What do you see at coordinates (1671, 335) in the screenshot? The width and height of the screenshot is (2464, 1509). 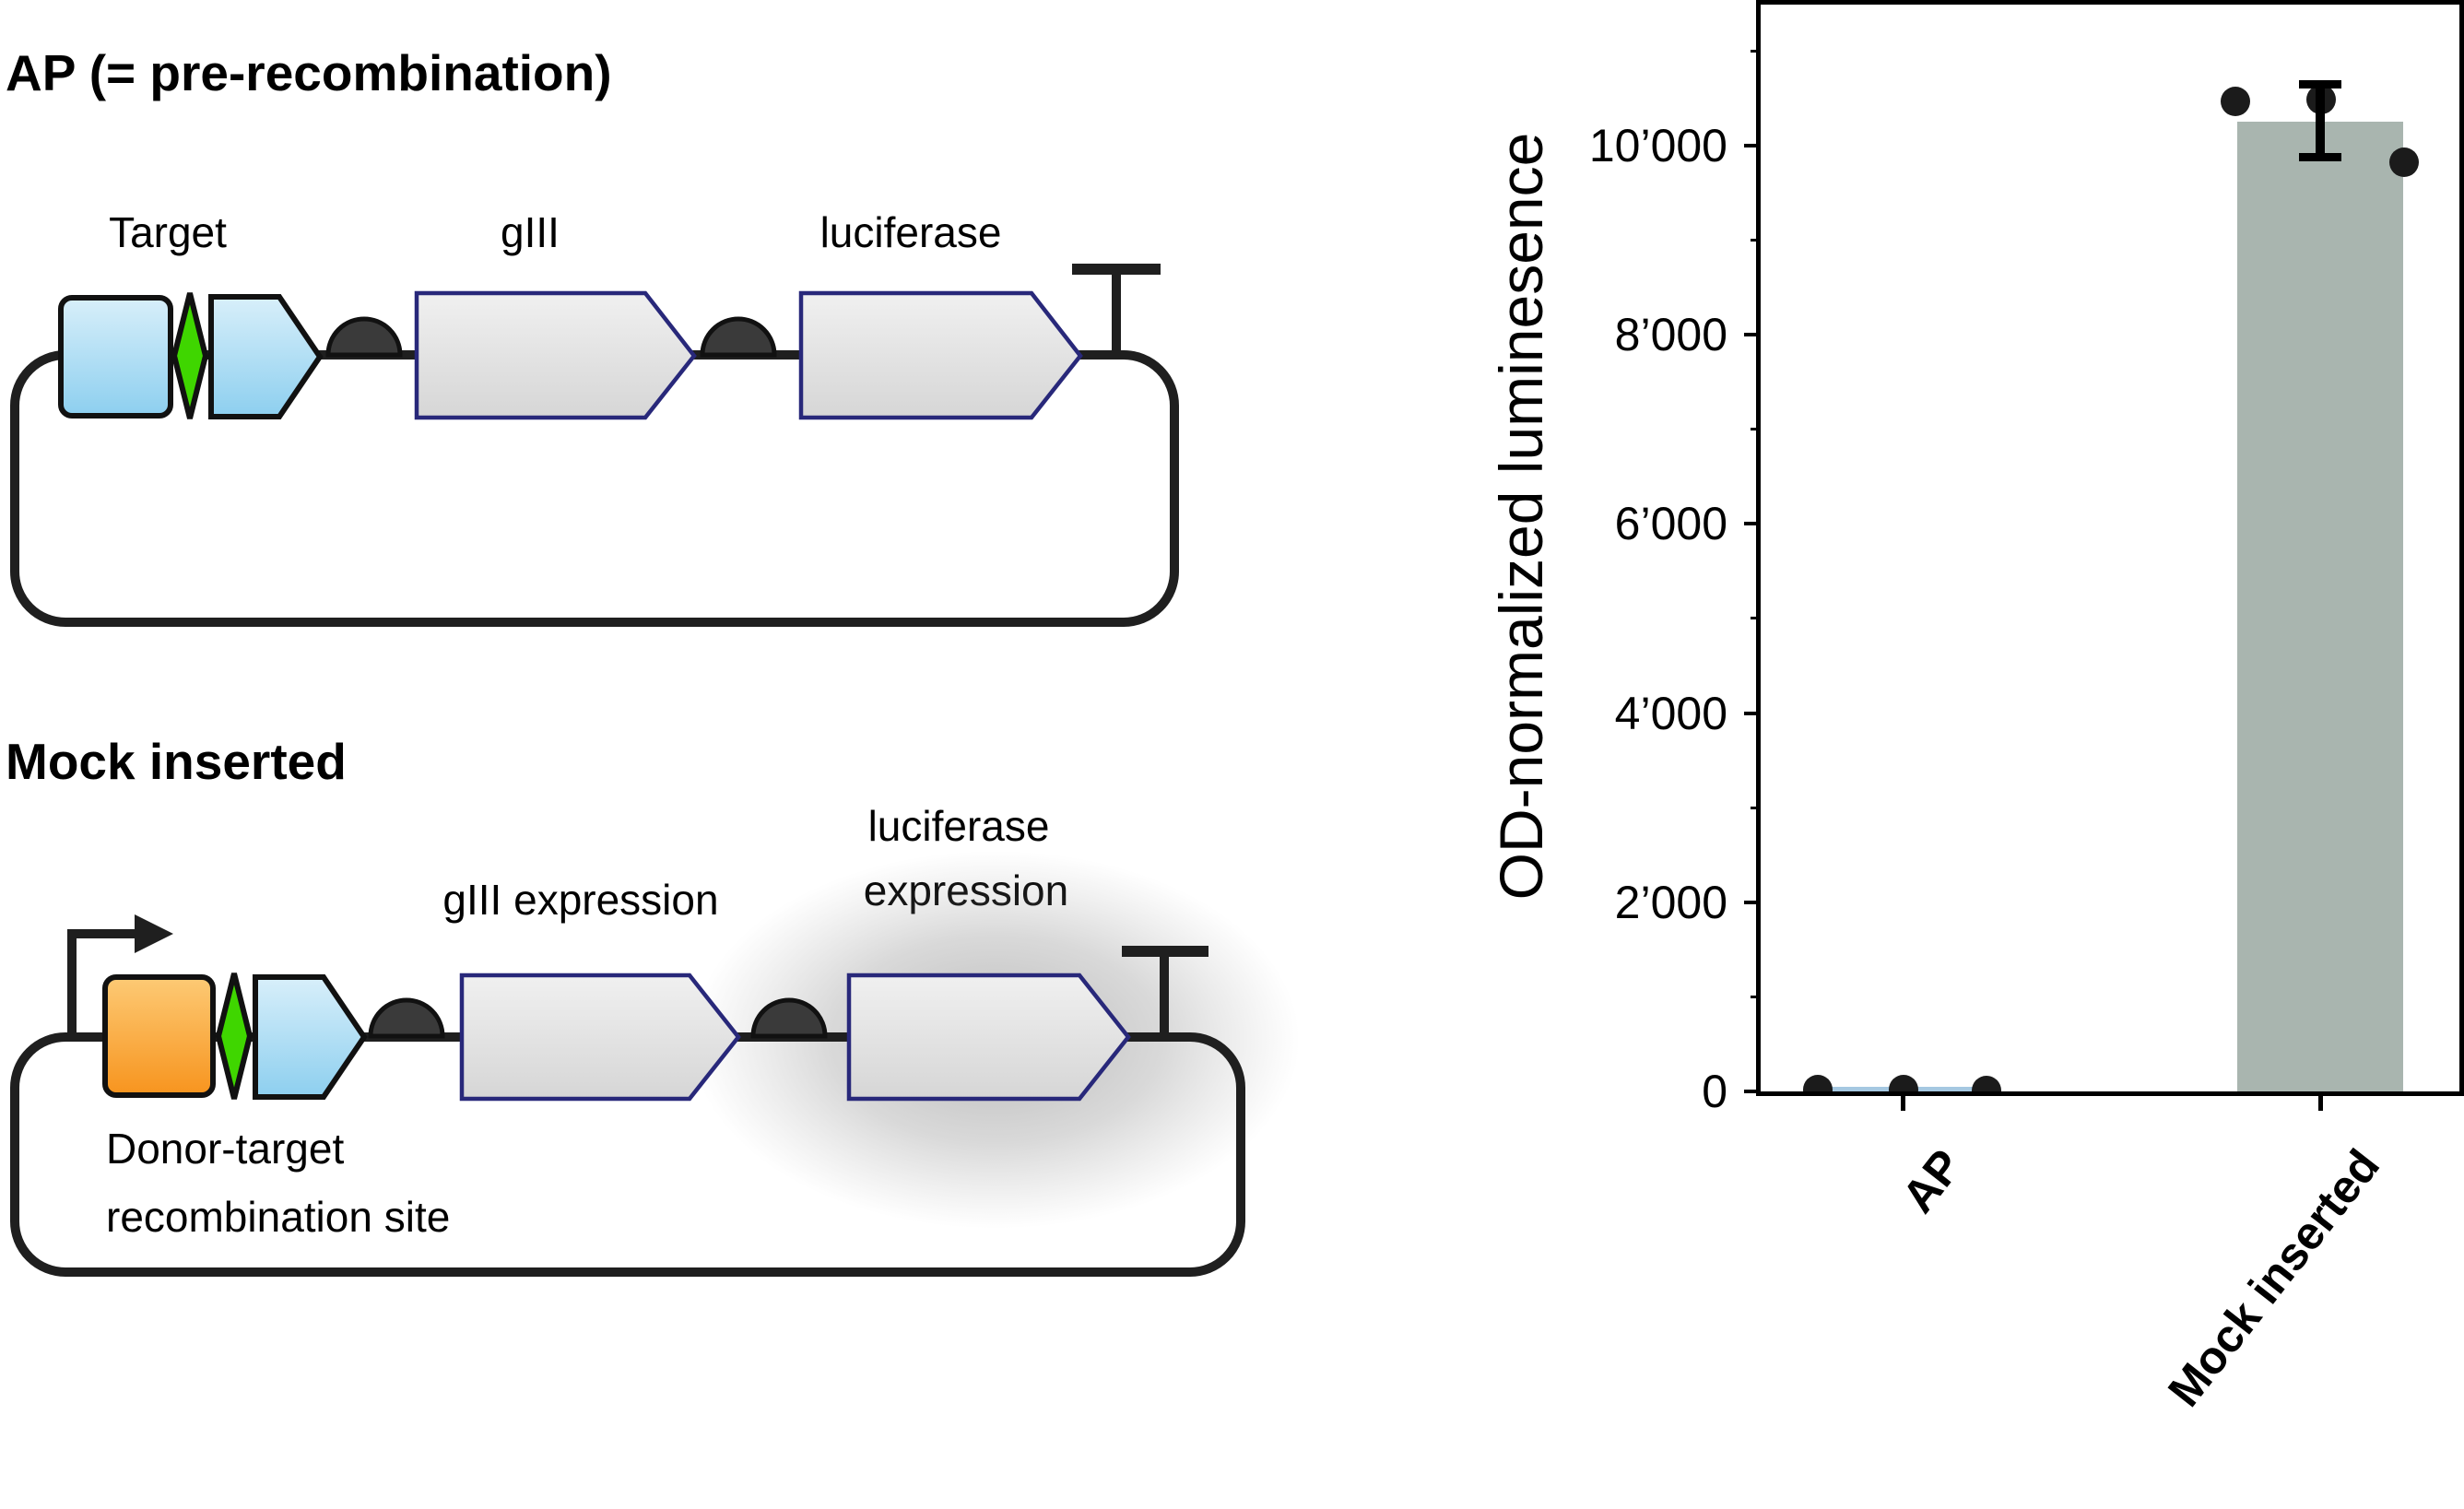 I see `y-axis-tick-label: 8’000` at bounding box center [1671, 335].